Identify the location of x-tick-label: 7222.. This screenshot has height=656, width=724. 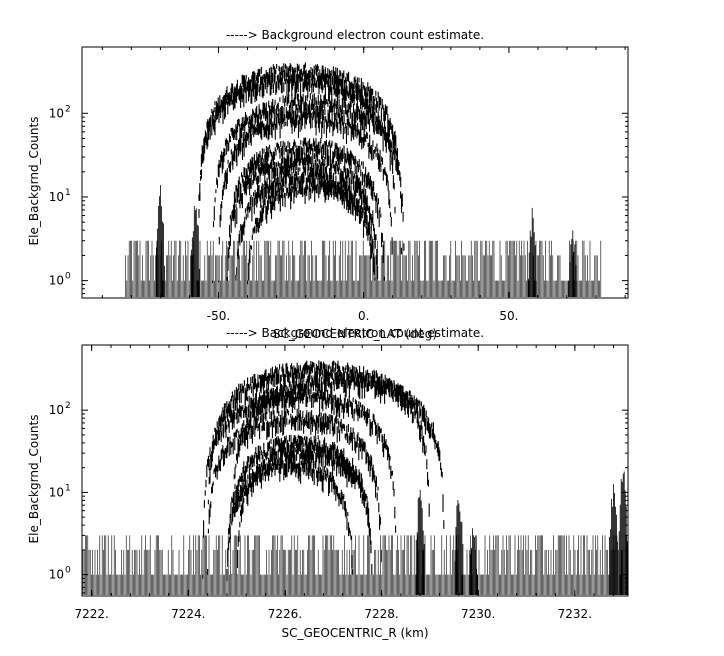
(91, 614).